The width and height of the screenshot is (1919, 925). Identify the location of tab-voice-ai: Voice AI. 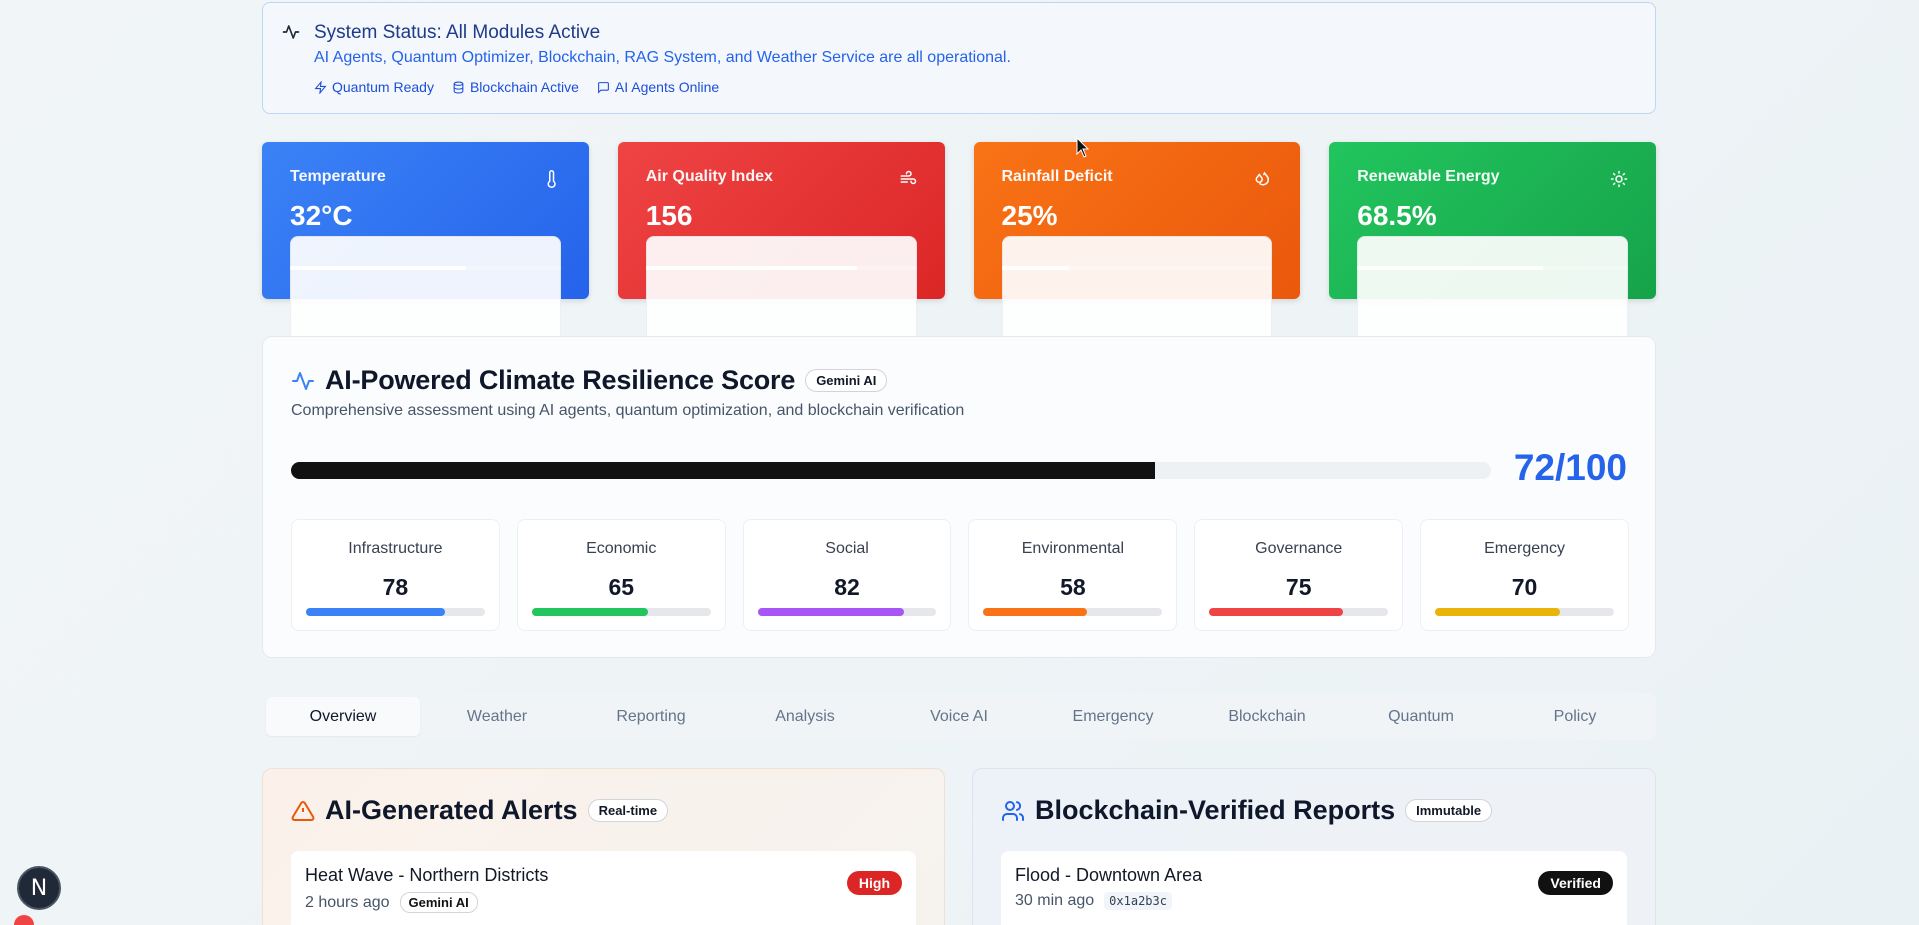
(959, 716).